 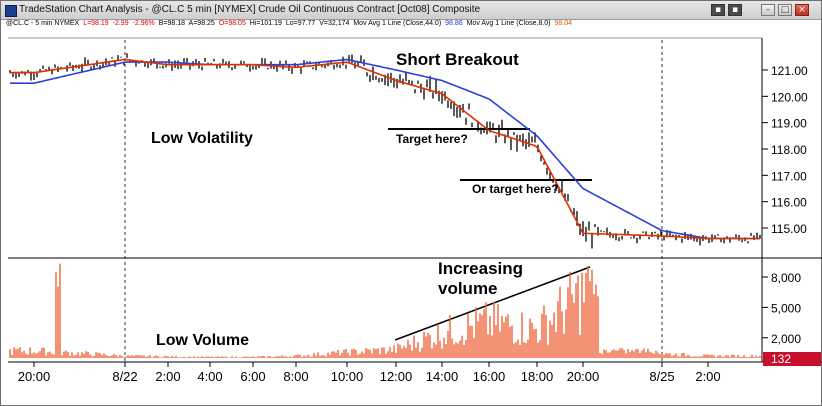 I want to click on price-tick-label: 117.00, so click(x=789, y=176).